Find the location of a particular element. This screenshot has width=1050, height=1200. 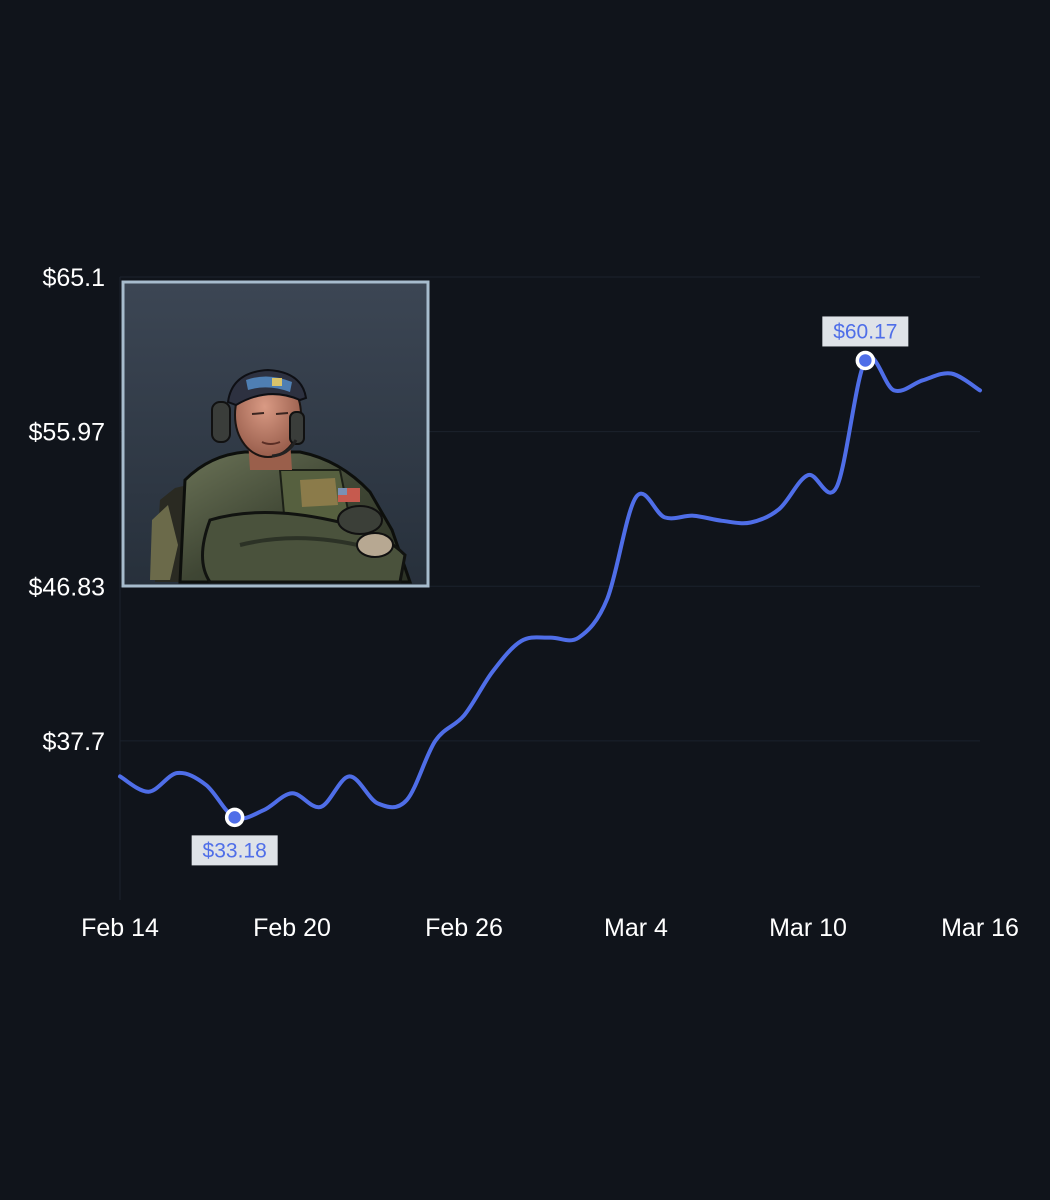

x-tick-labels: Feb 14 Feb 20 Feb 26 Mar 4 Mar 10 Mar 16 is located at coordinates (550, 928).